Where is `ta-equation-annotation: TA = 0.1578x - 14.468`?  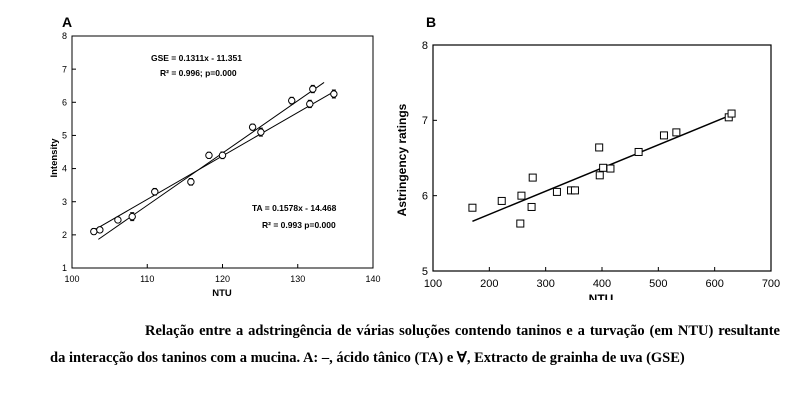 ta-equation-annotation: TA = 0.1578x - 14.468 is located at coordinates (294, 208).